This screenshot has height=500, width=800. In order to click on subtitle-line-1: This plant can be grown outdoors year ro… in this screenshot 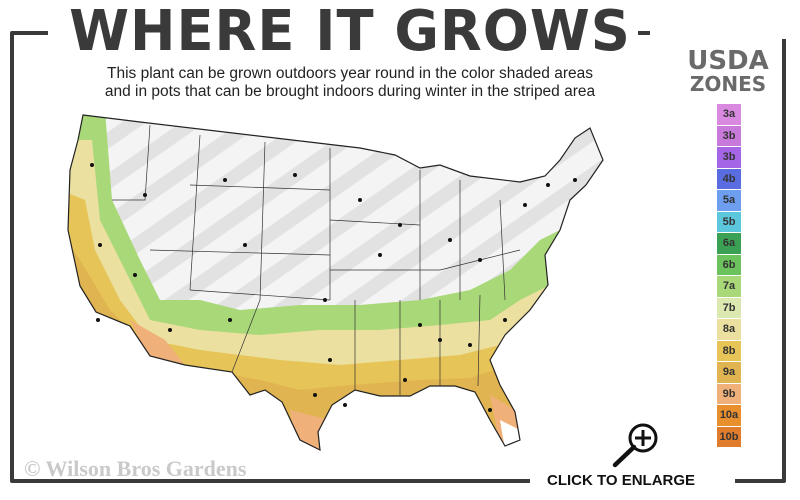, I will do `click(350, 73)`.